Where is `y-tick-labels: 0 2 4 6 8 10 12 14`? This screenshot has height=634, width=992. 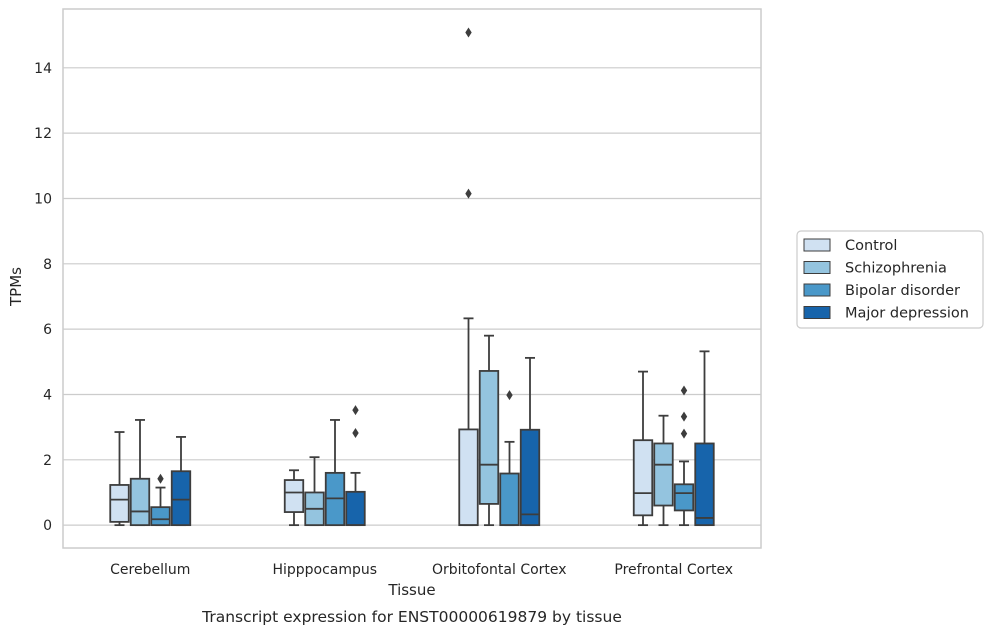
y-tick-labels: 0 2 4 6 8 10 12 14 is located at coordinates (43, 297).